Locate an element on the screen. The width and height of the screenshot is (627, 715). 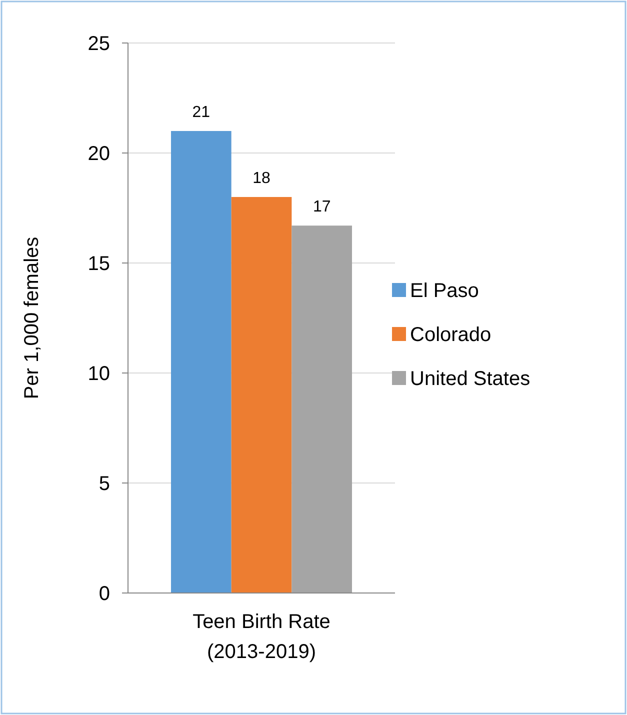
y-tick-label: 5 is located at coordinates (104, 484).